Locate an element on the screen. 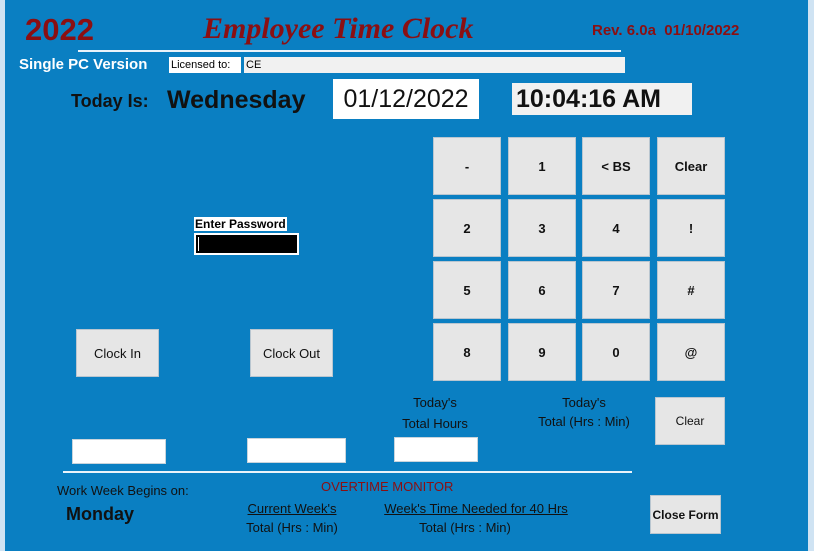 The image size is (814, 551). clear-totals-button: Clear is located at coordinates (690, 421).